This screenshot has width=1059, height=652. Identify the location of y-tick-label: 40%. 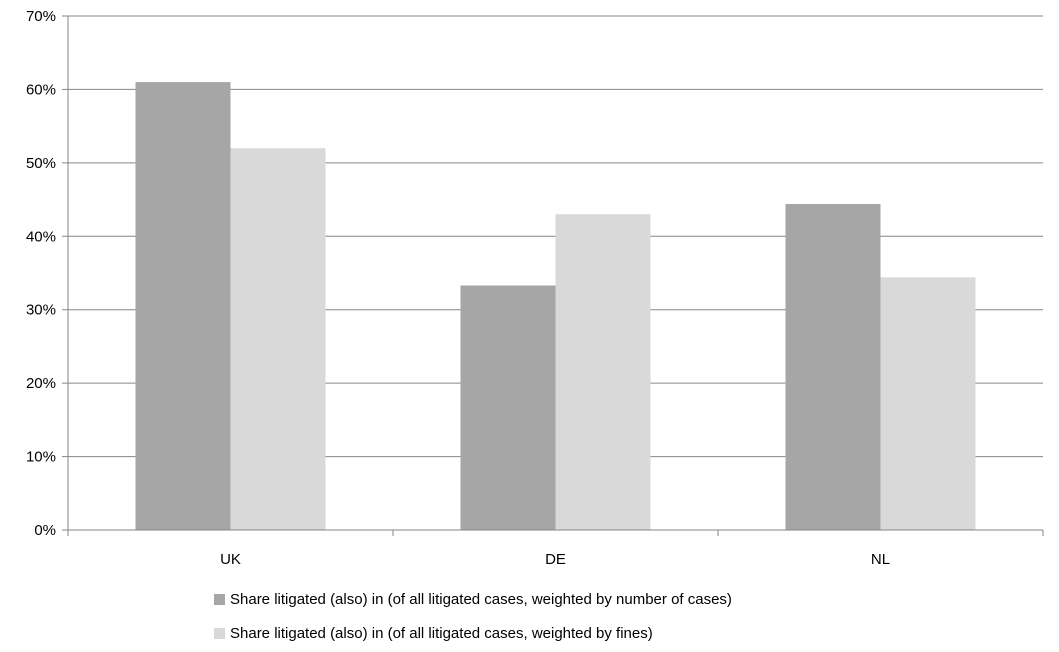
(41, 236).